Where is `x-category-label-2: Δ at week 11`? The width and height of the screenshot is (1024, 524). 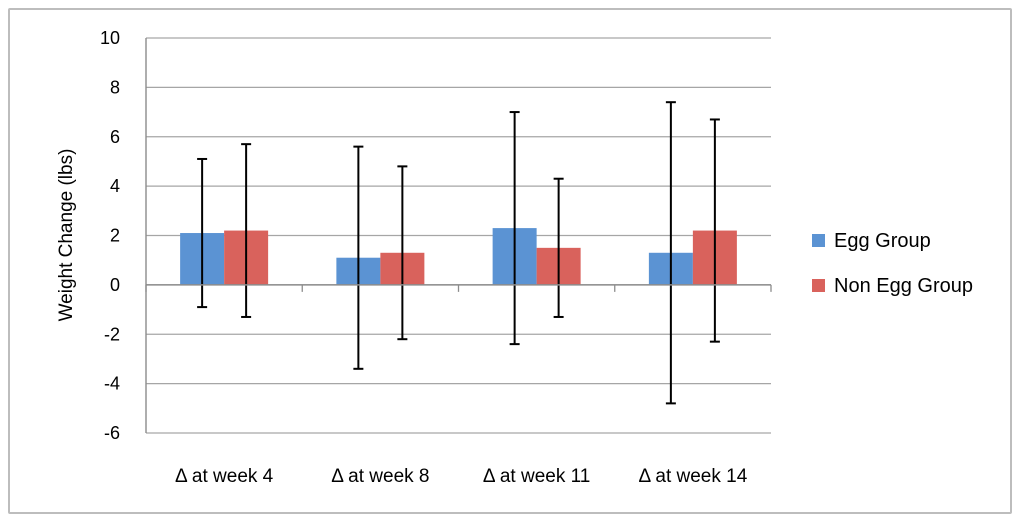
x-category-label-2: Δ at week 11 is located at coordinates (536, 476).